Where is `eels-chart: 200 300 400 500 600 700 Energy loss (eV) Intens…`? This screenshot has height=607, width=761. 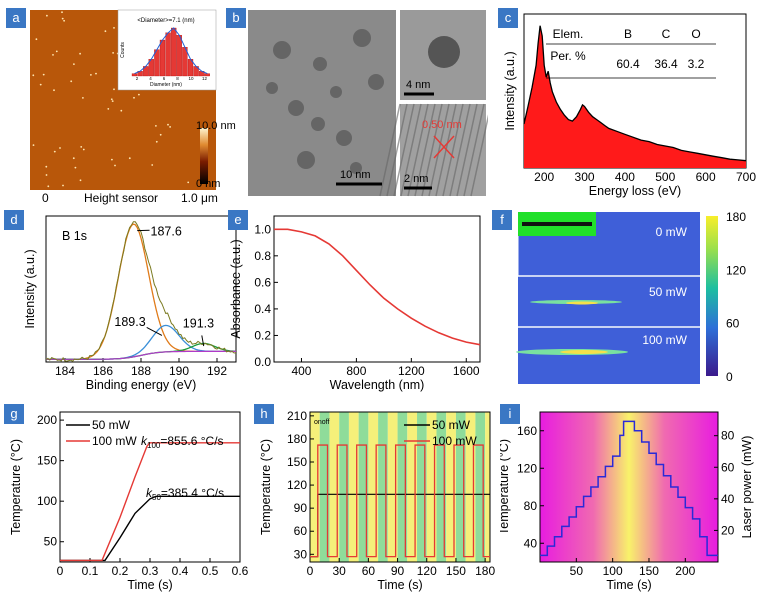
eels-chart: 200 300 400 500 600 700 Energy loss (eV) Intens… is located at coordinates (629, 105).